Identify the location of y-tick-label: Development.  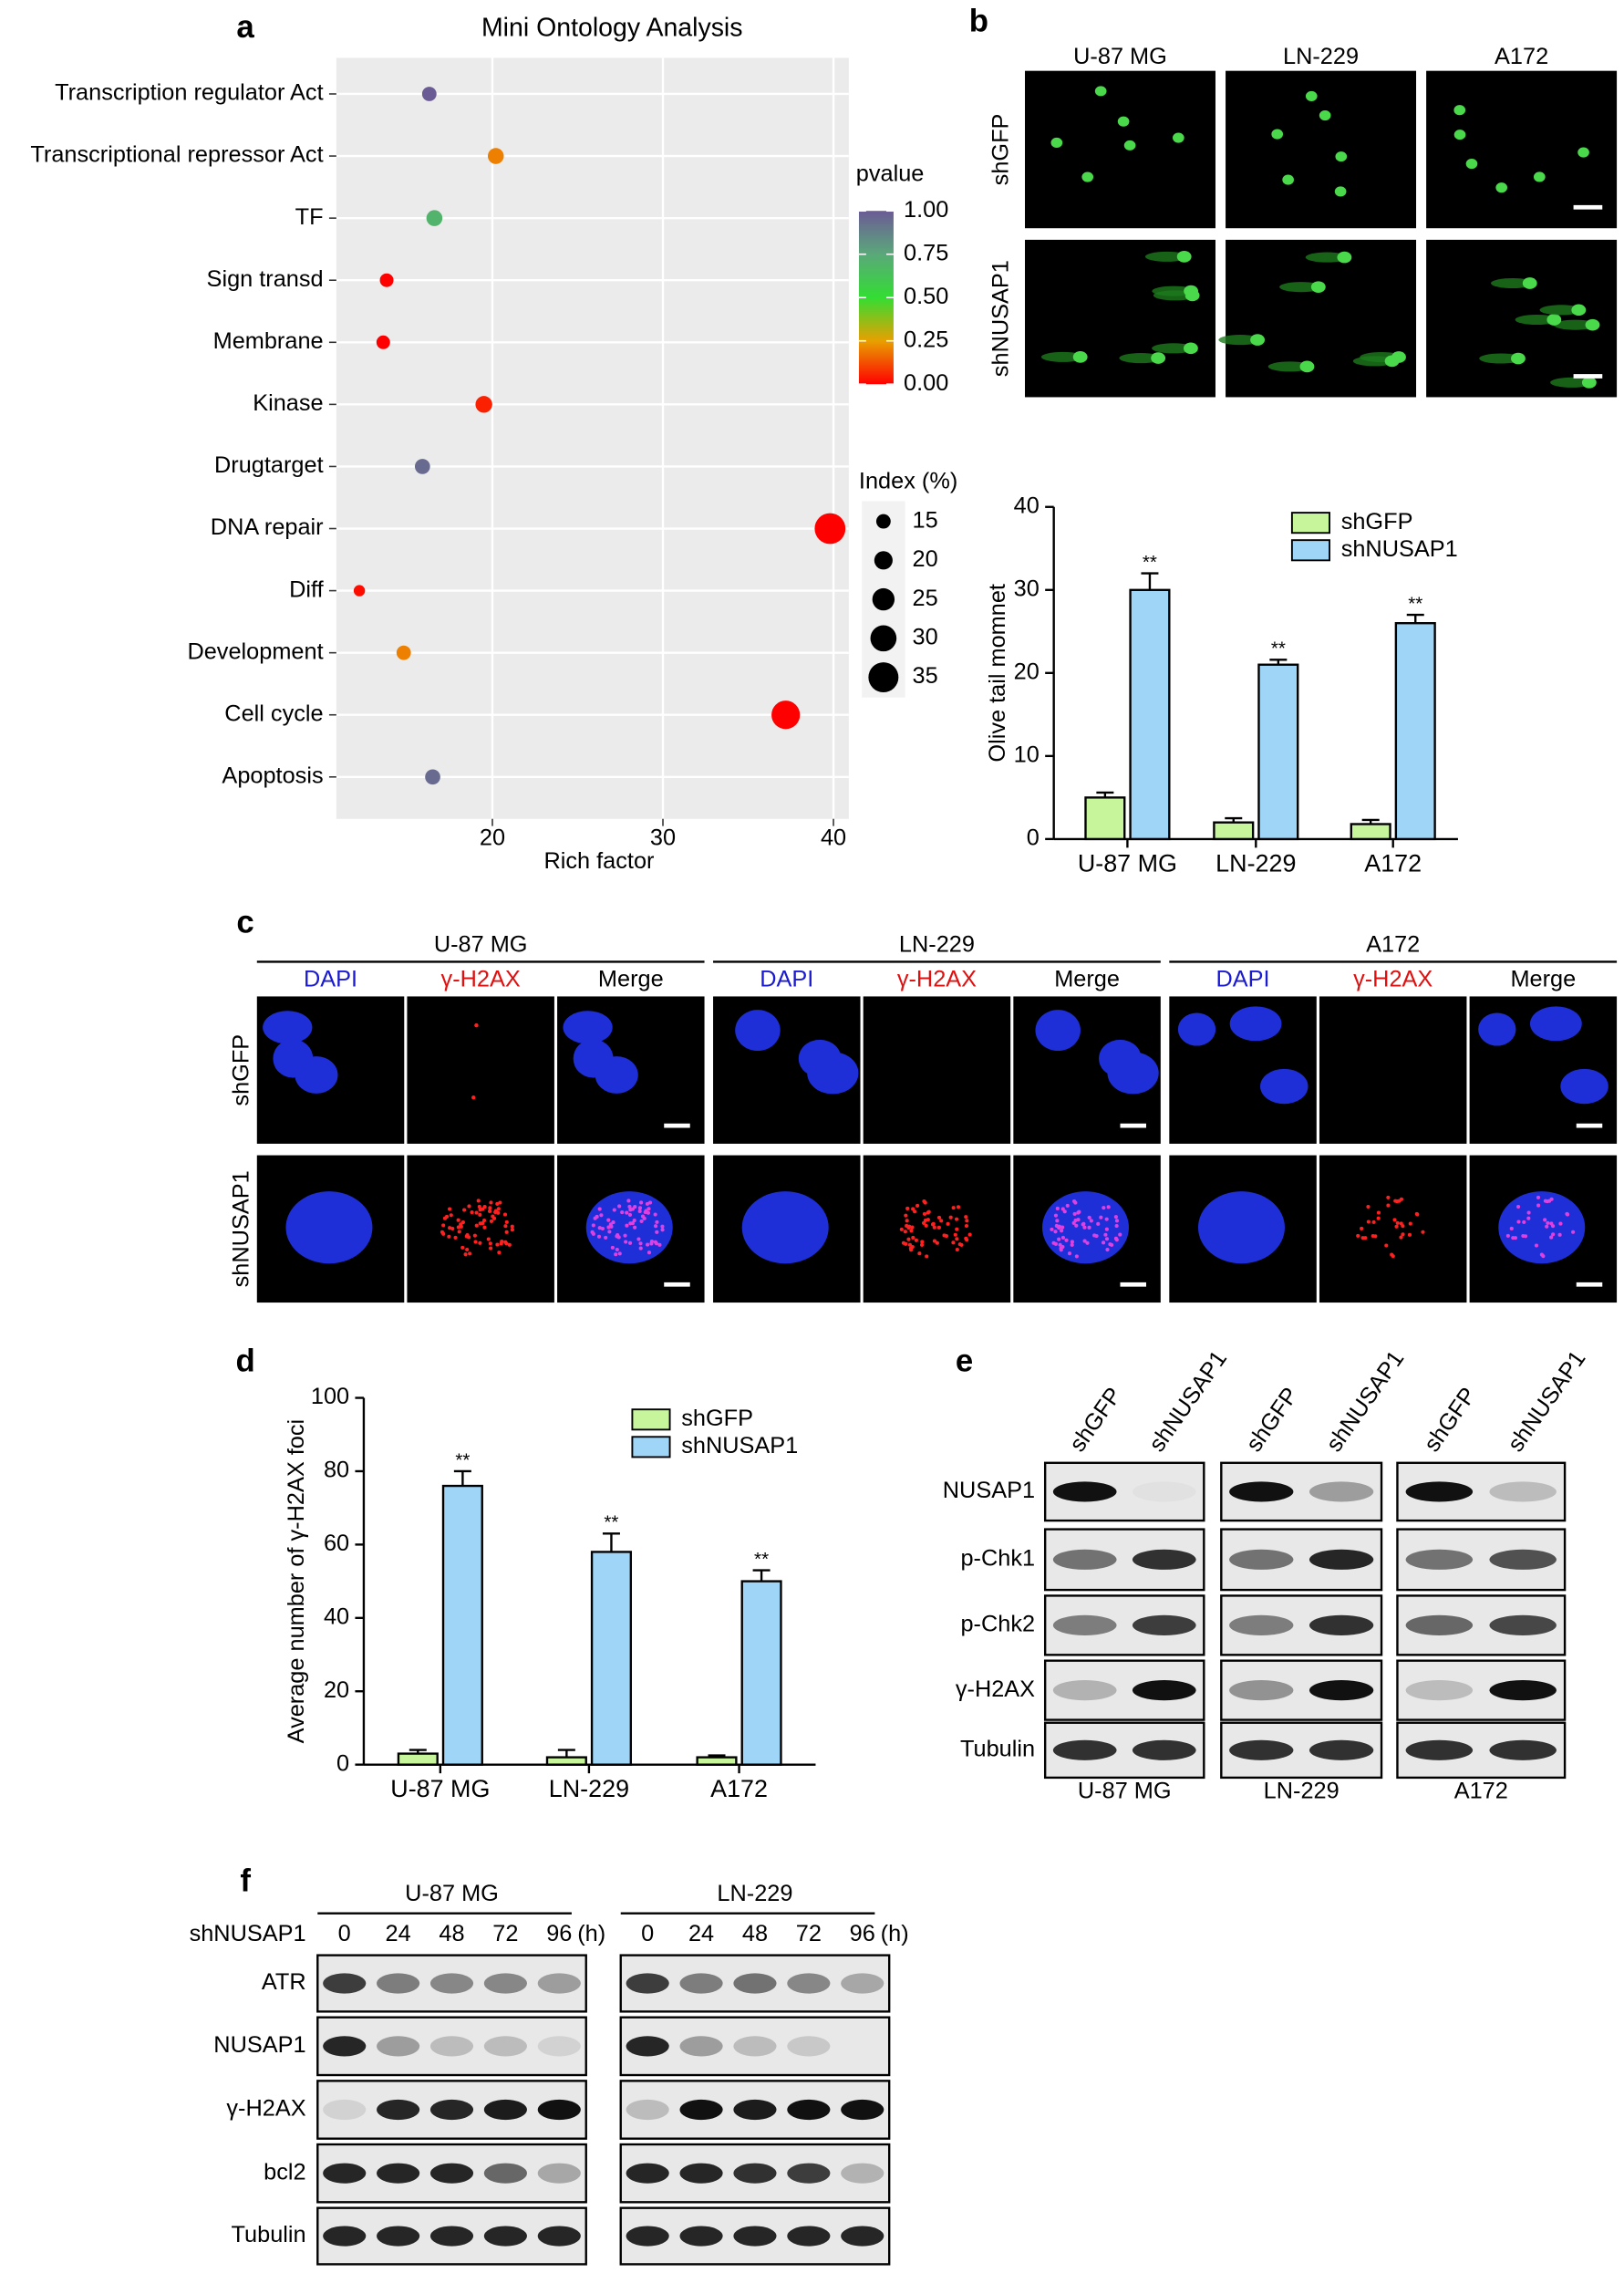
(255, 651).